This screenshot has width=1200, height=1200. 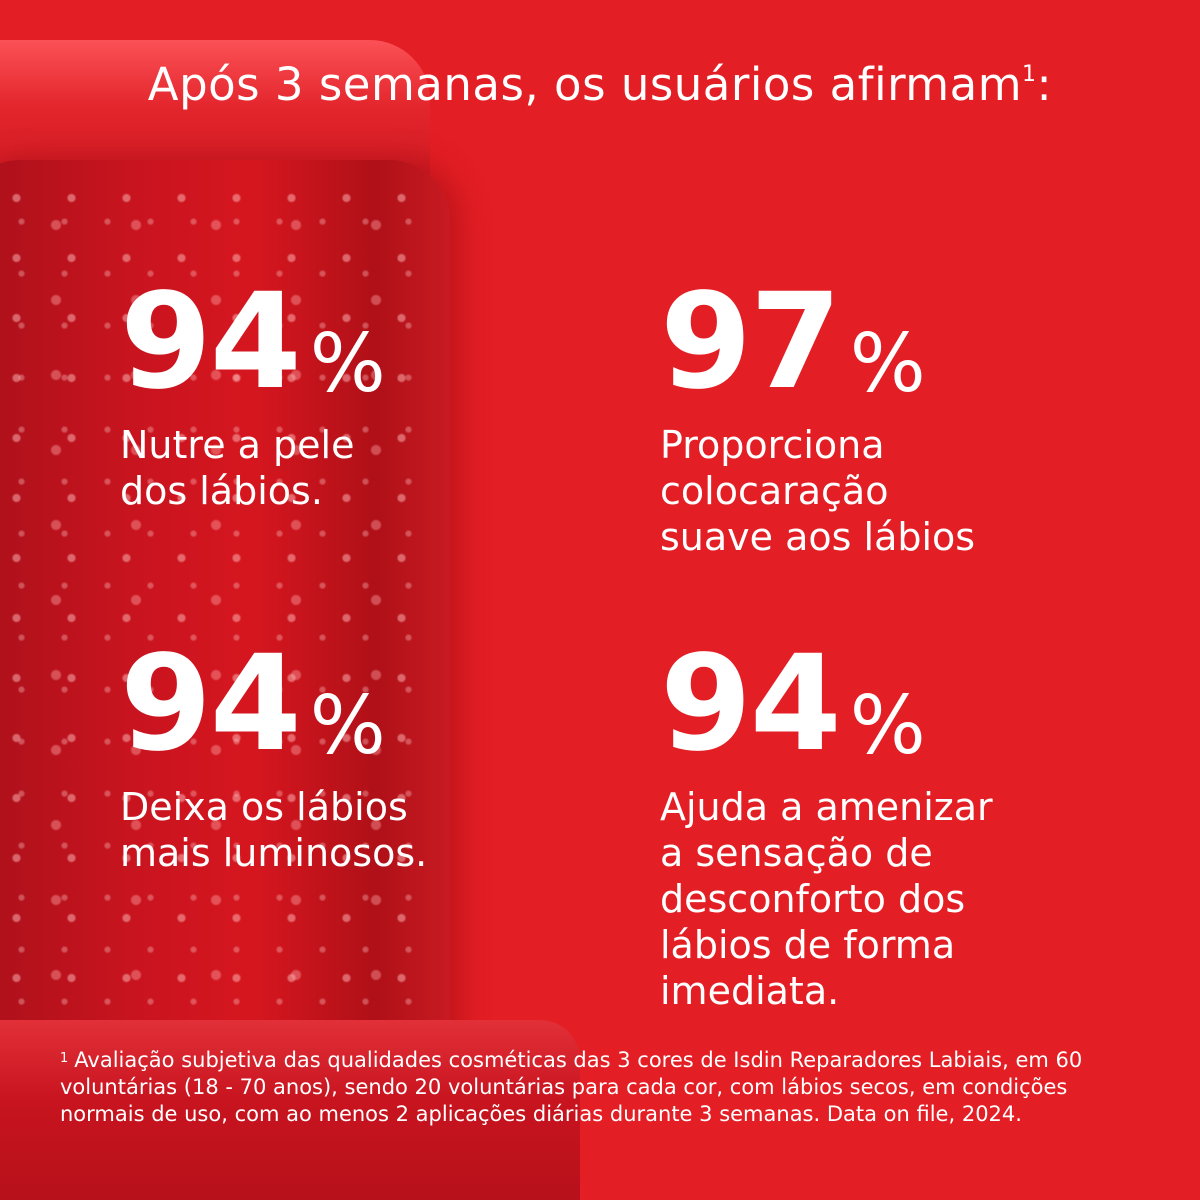 I want to click on page-title: Após 3 semanas, os usuários afirmam1:, so click(x=600, y=84).